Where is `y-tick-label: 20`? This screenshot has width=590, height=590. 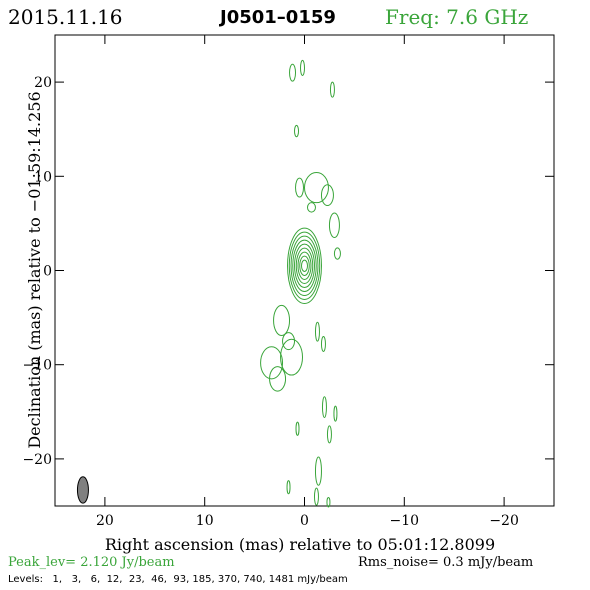
y-tick-label: 20 is located at coordinates (43, 83).